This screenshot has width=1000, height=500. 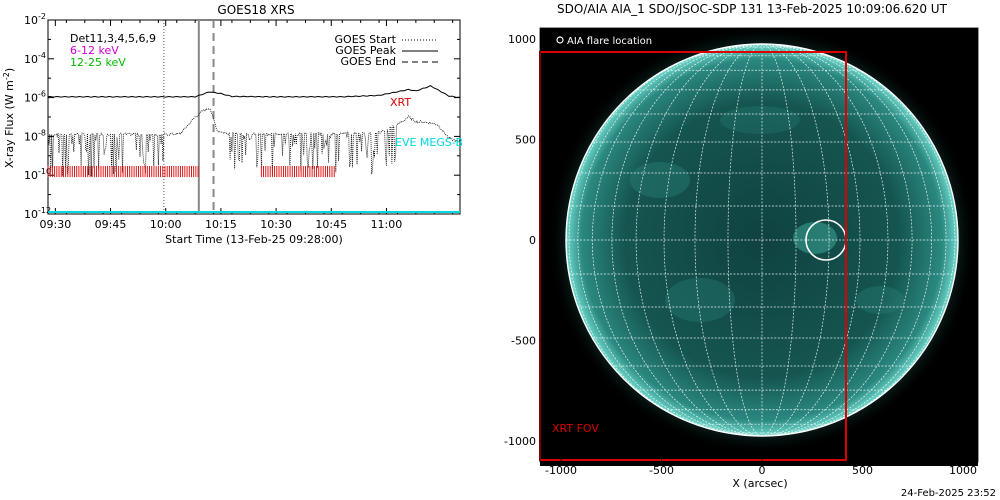 What do you see at coordinates (98, 62) in the screenshot?
I see `legend-high-energy: 12-25 keV` at bounding box center [98, 62].